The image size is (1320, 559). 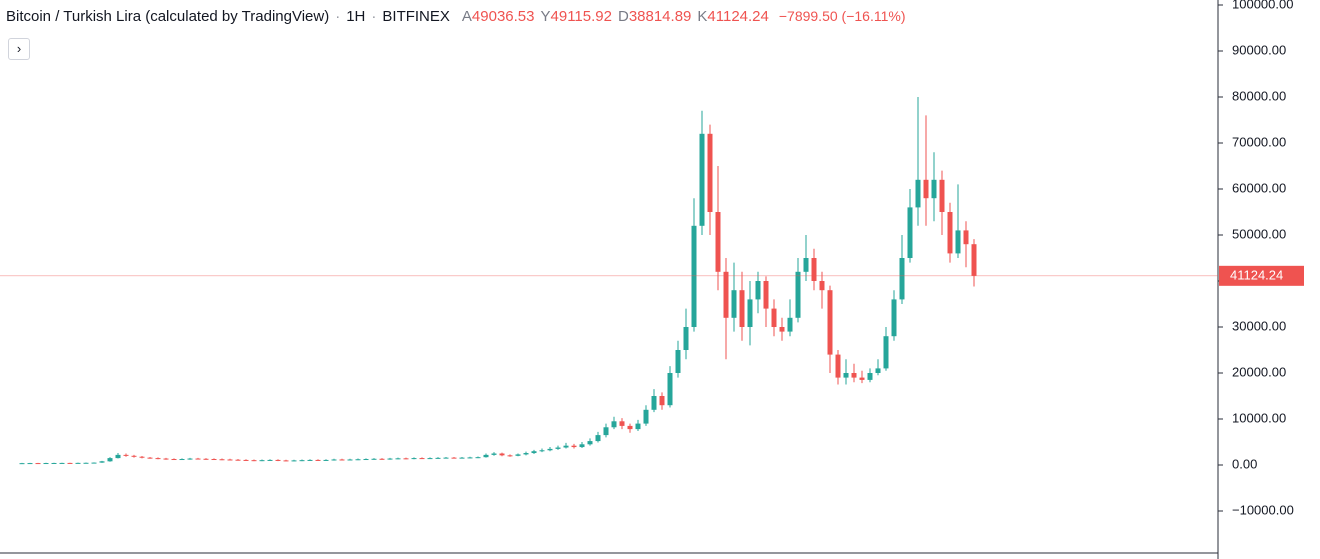 I want to click on y-tick-label: 30000.00, so click(x=1259, y=325).